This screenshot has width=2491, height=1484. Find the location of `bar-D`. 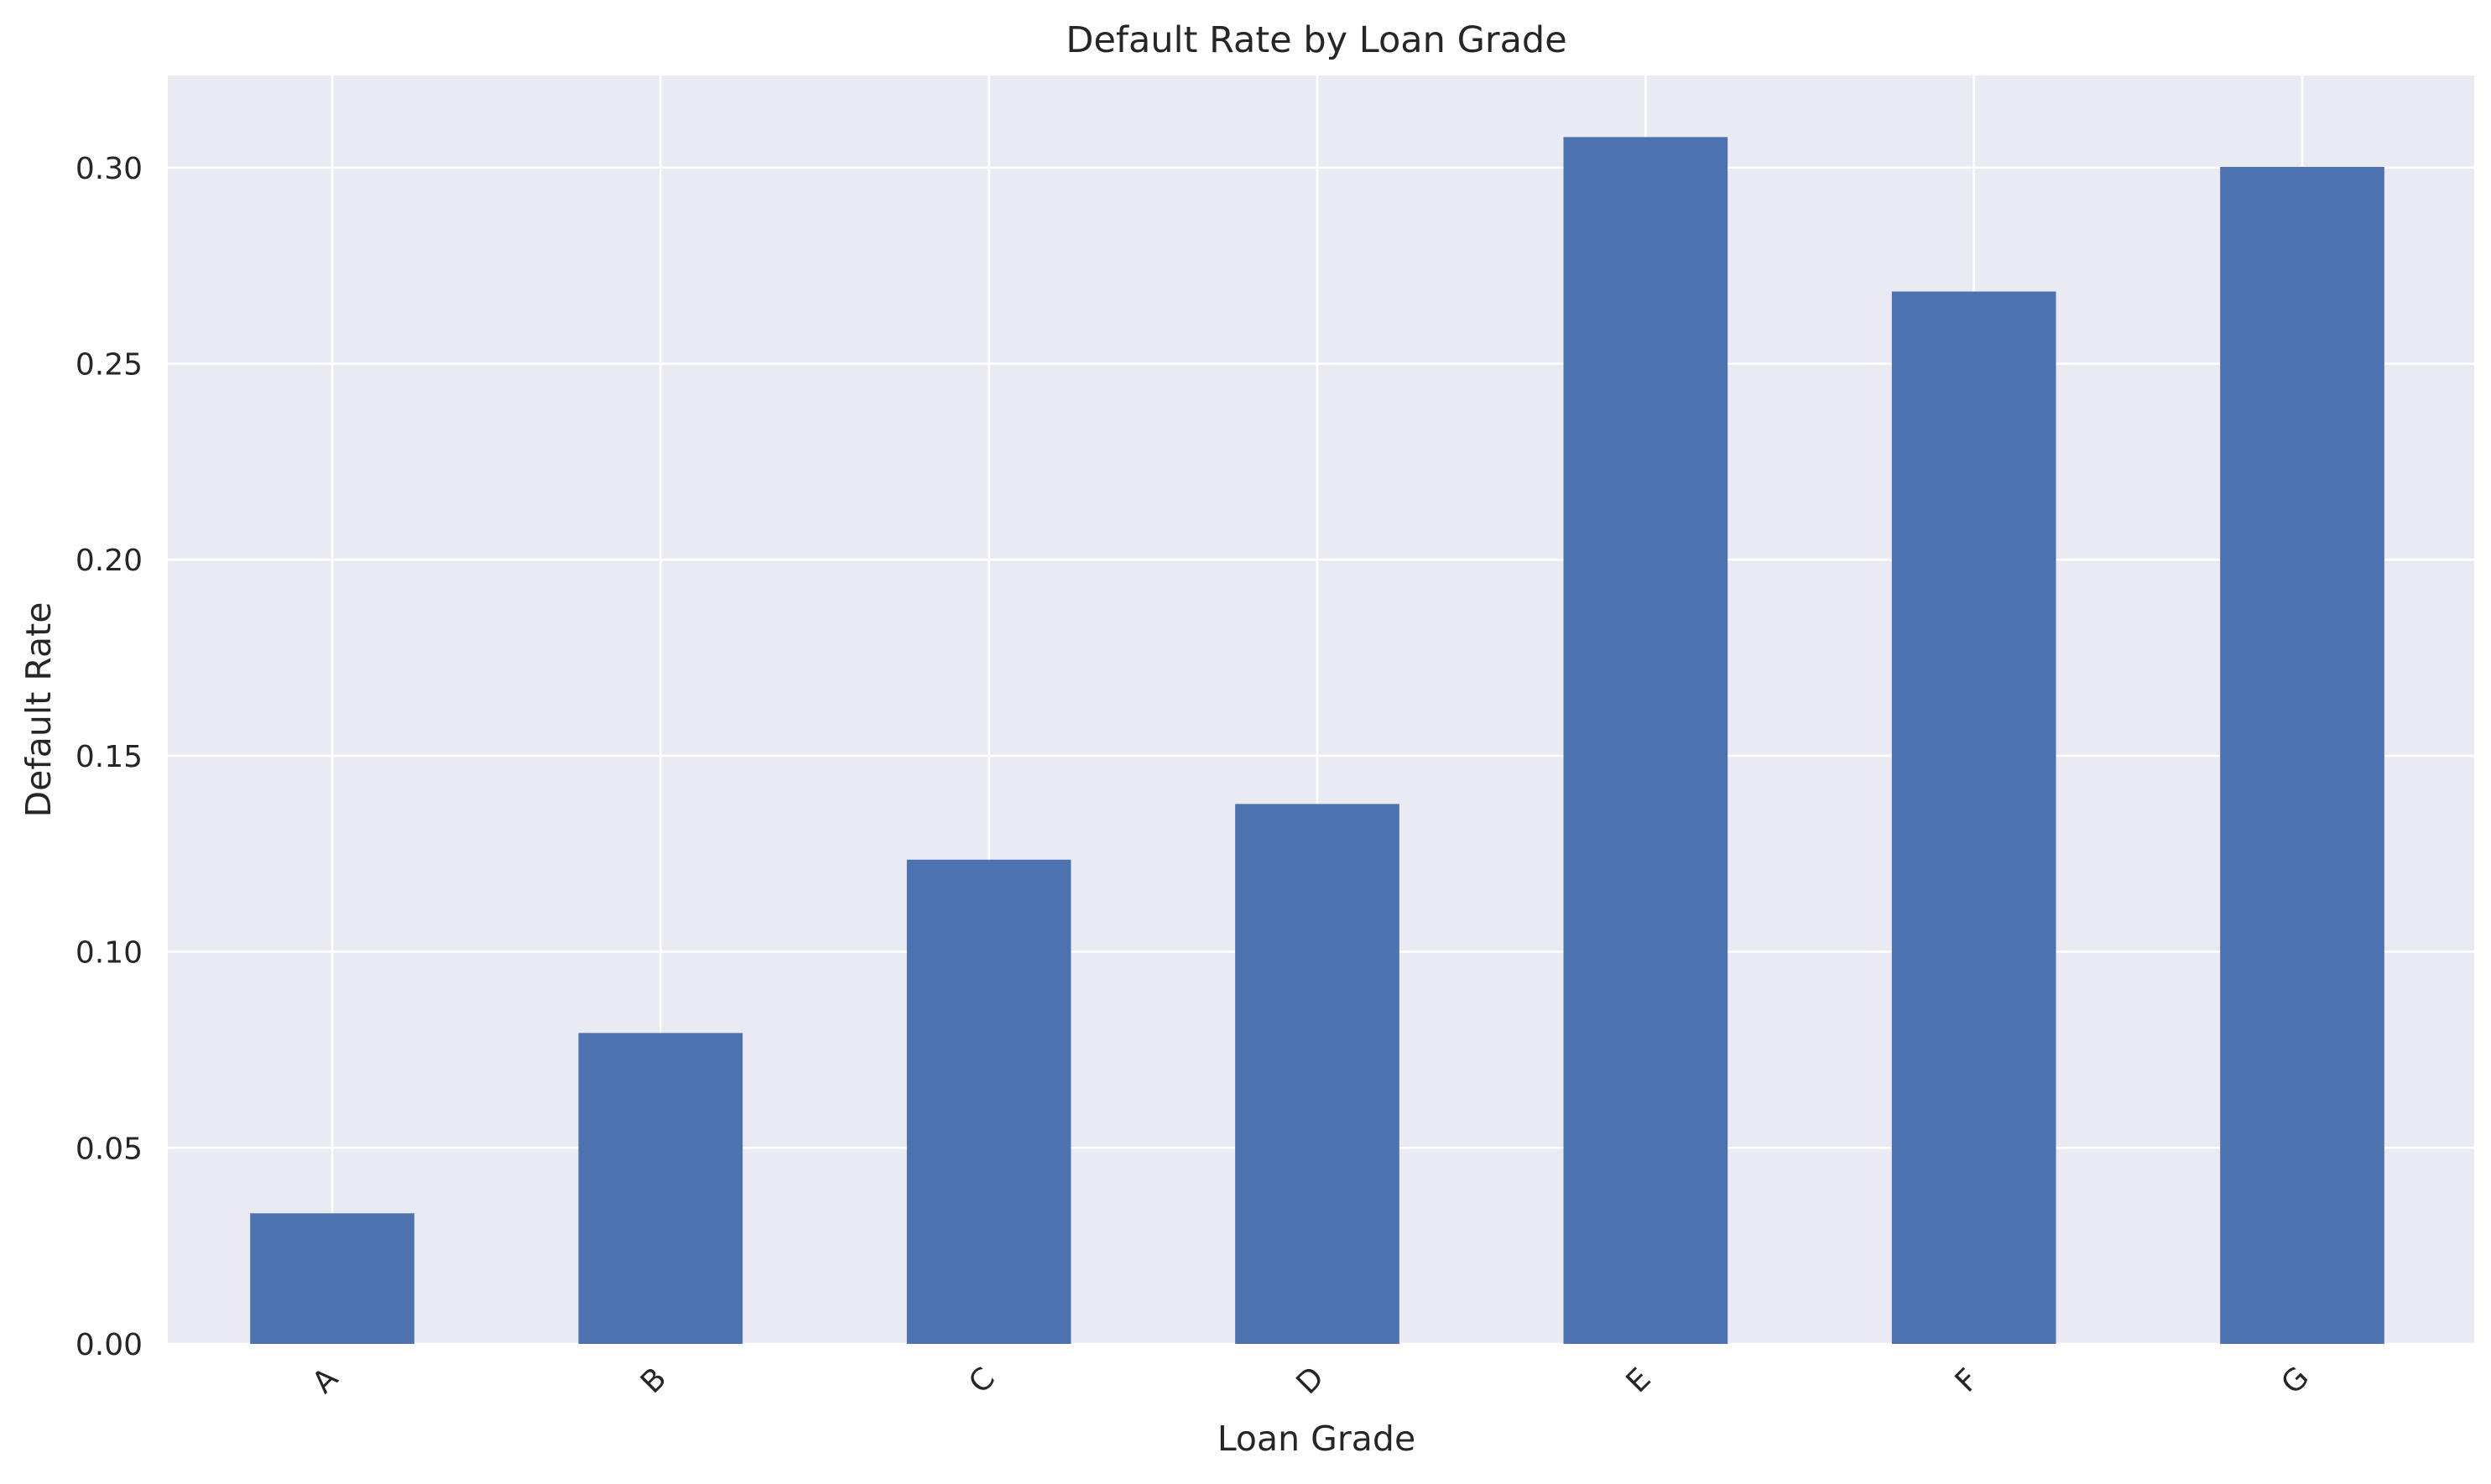

bar-D is located at coordinates (1317, 1074).